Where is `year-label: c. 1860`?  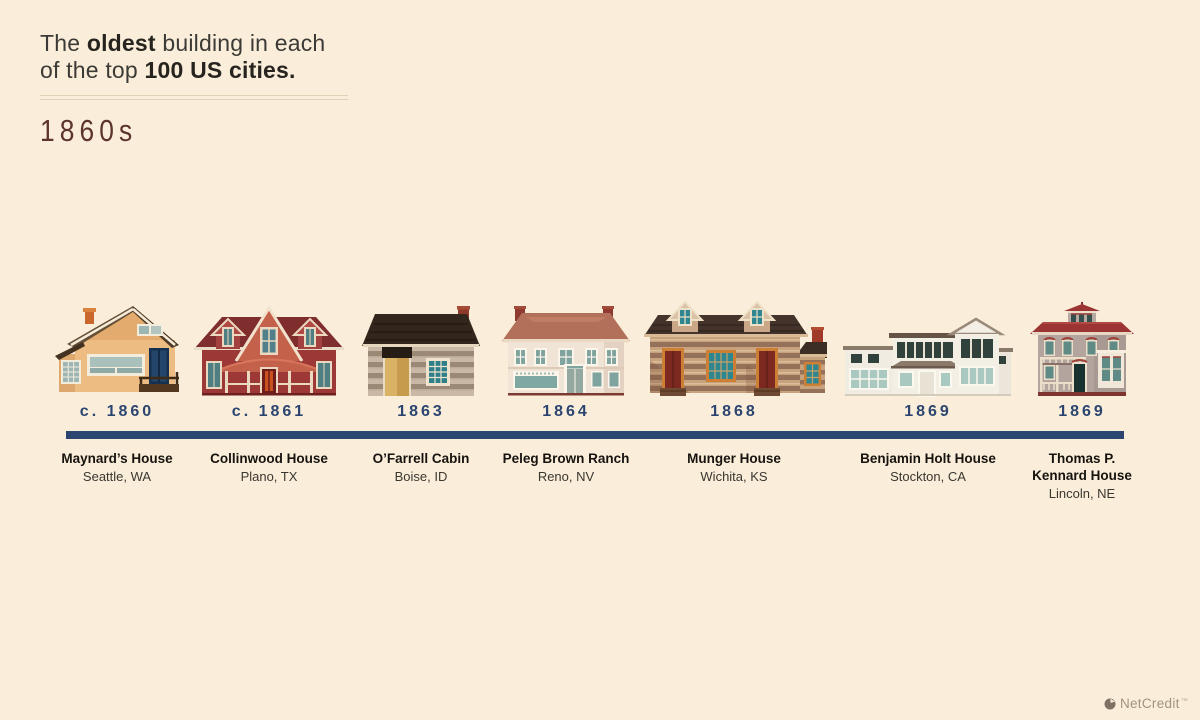 year-label: c. 1860 is located at coordinates (117, 411).